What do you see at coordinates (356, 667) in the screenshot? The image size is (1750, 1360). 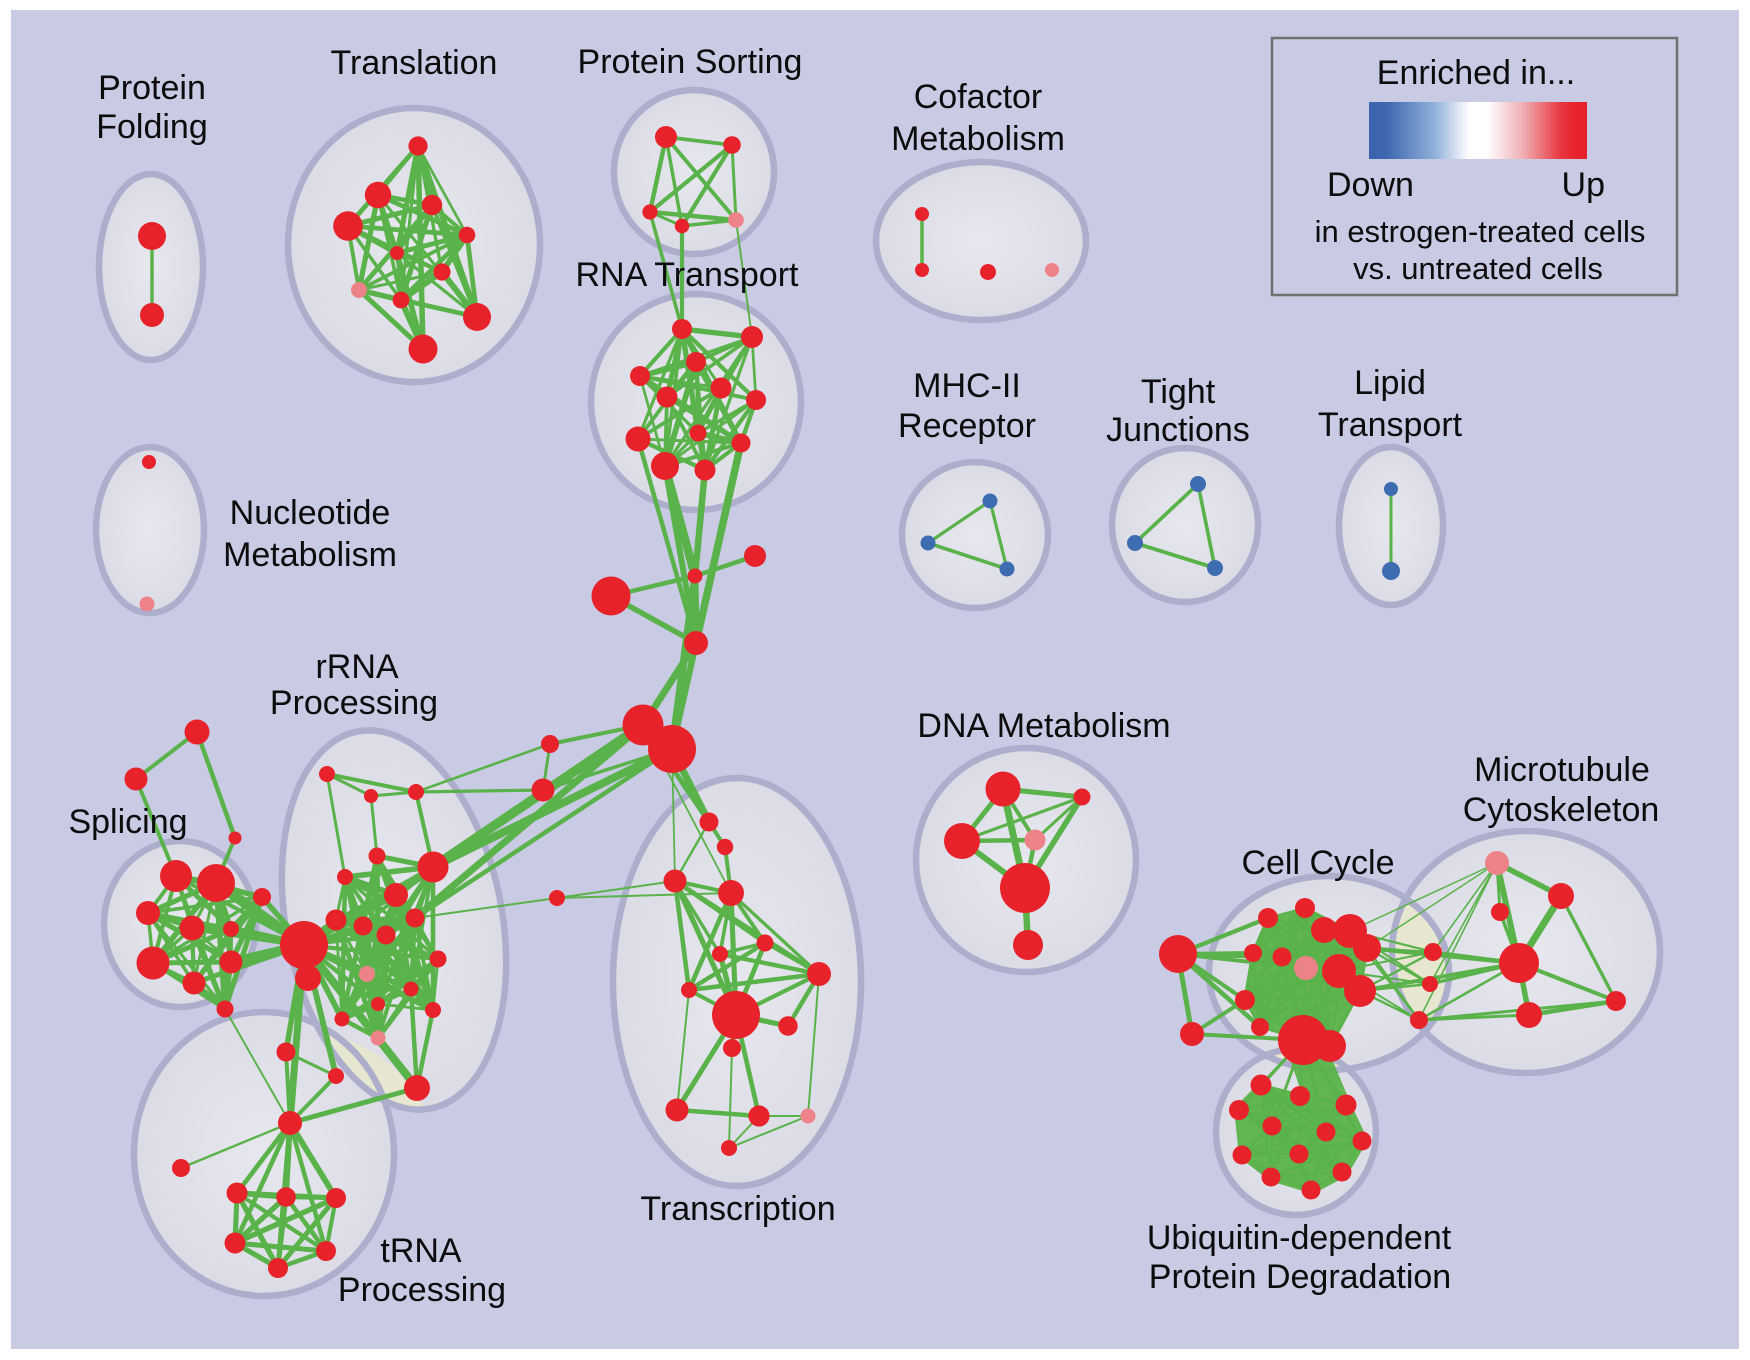 I see `svg-text: rRNA` at bounding box center [356, 667].